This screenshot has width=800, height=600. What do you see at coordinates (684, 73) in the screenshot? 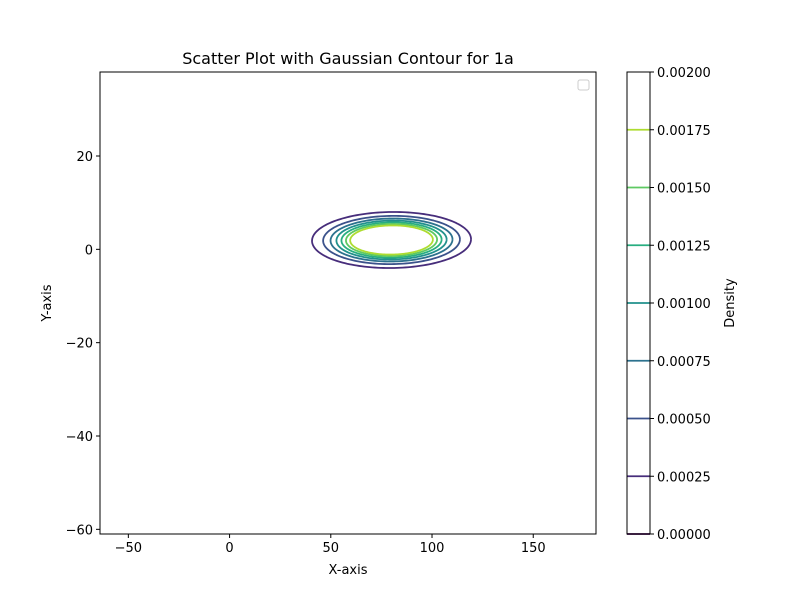
I see `colorbar-tick-label: 0.00200` at bounding box center [684, 73].